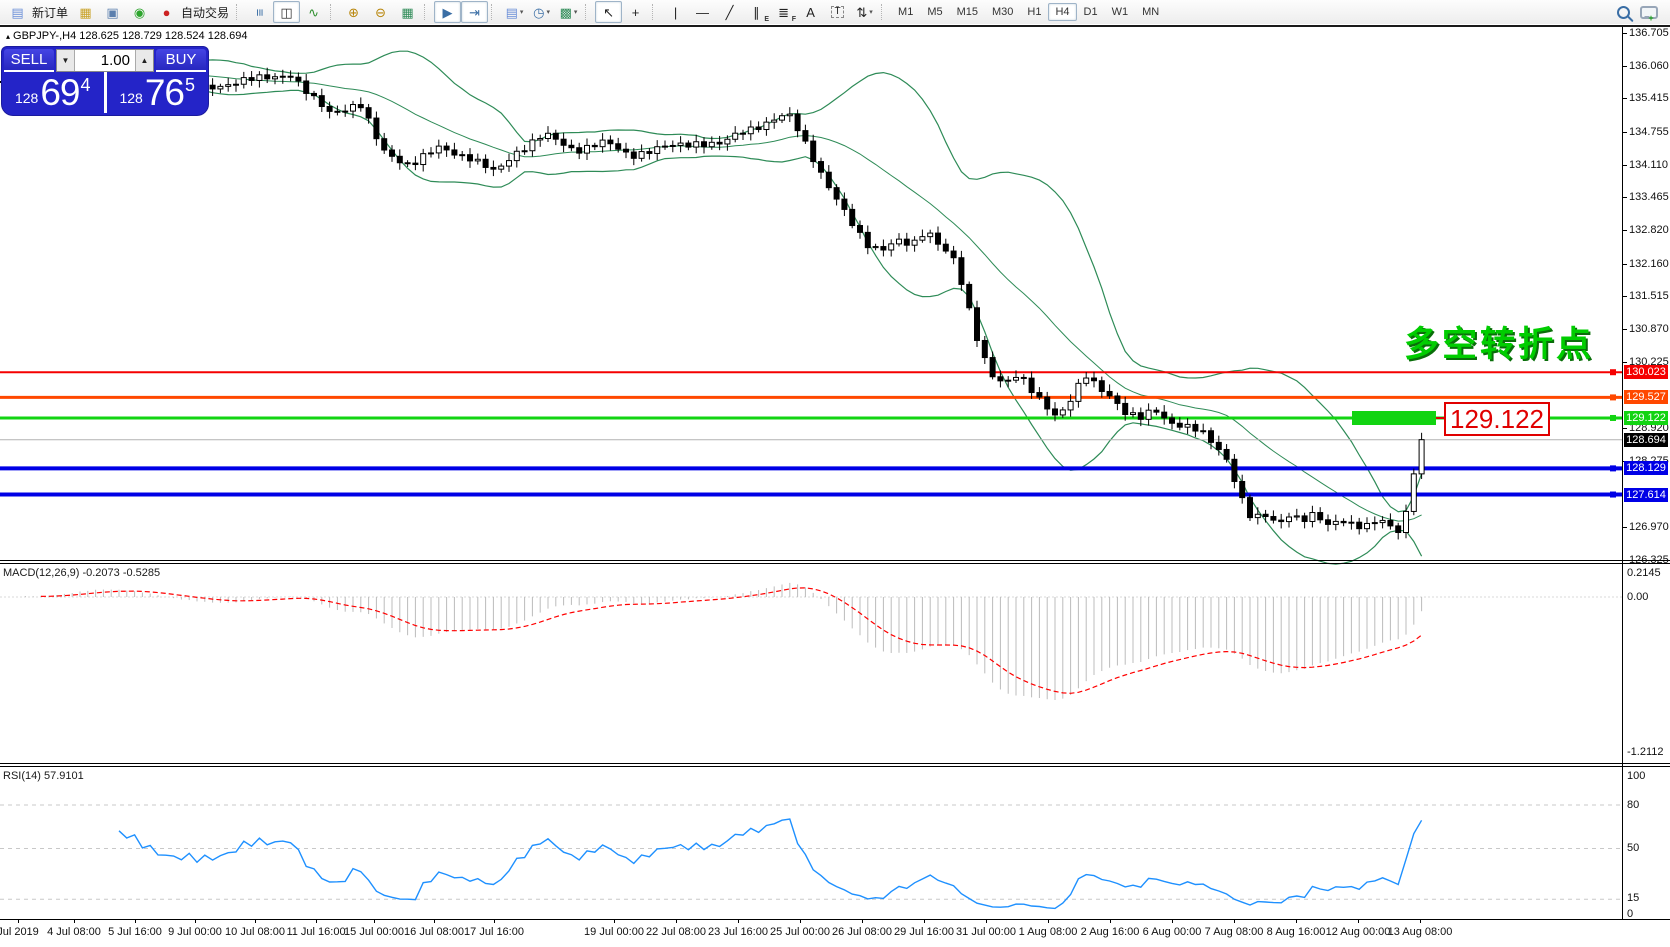 The height and width of the screenshot is (947, 1670). Describe the element at coordinates (1649, 361) in the screenshot. I see `price-axis-label: 130.225` at that location.